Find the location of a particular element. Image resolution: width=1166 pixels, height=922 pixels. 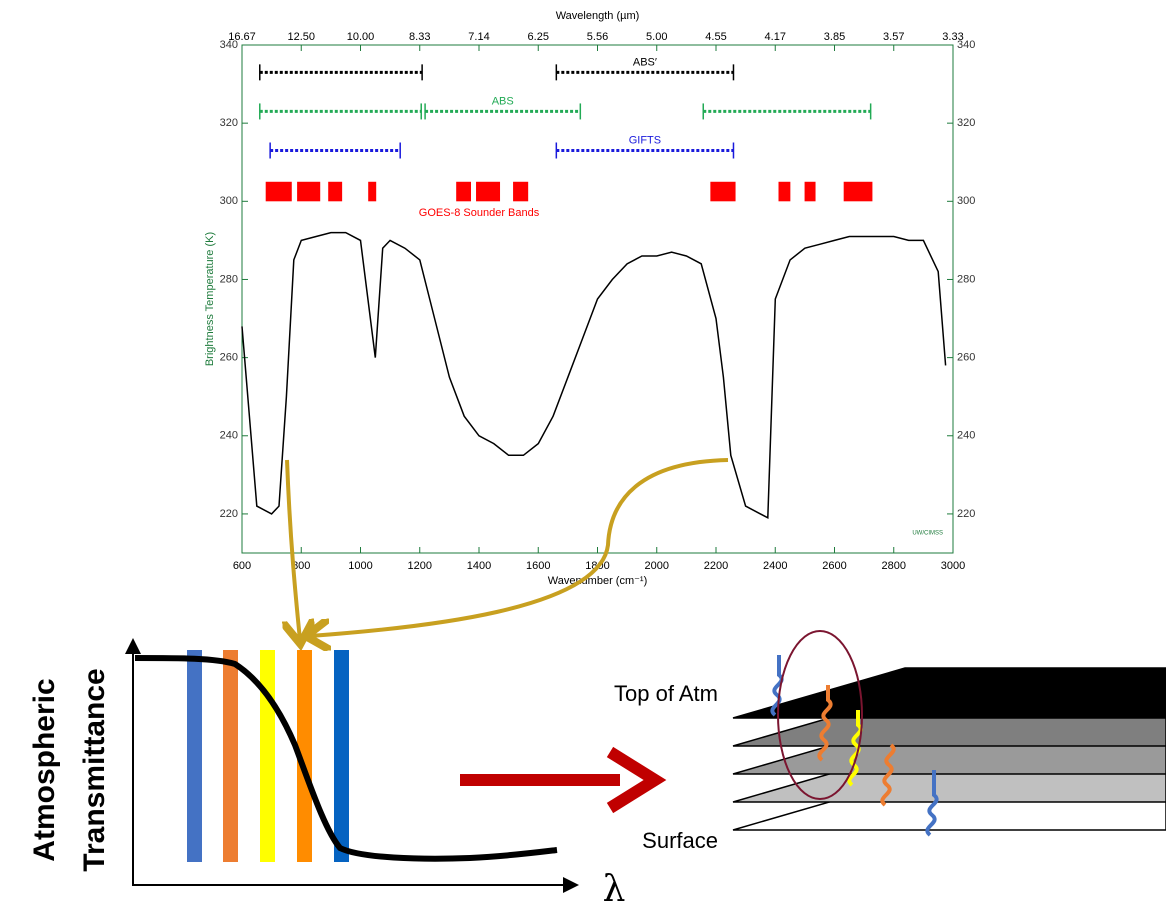

layer is located at coordinates (949, 693).